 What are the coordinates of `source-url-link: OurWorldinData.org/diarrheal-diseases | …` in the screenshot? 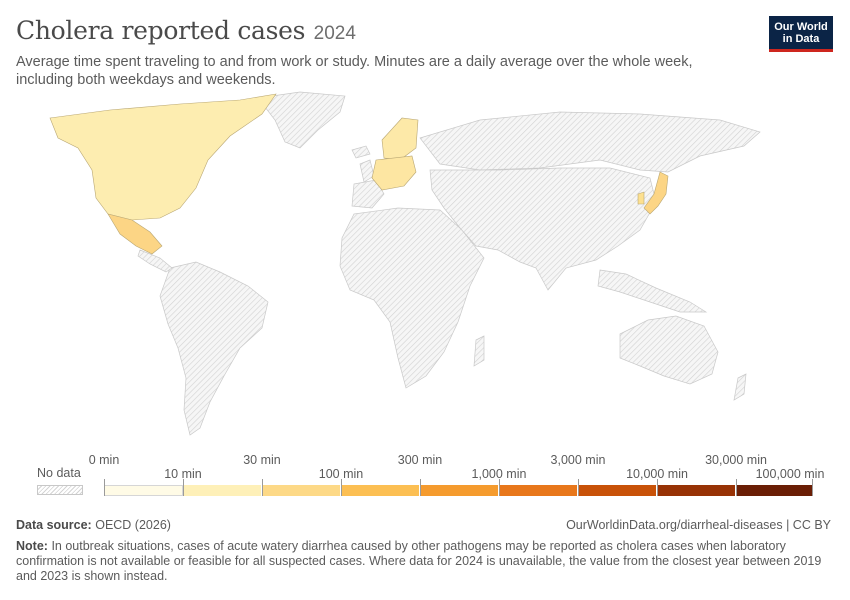 It's located at (698, 525).